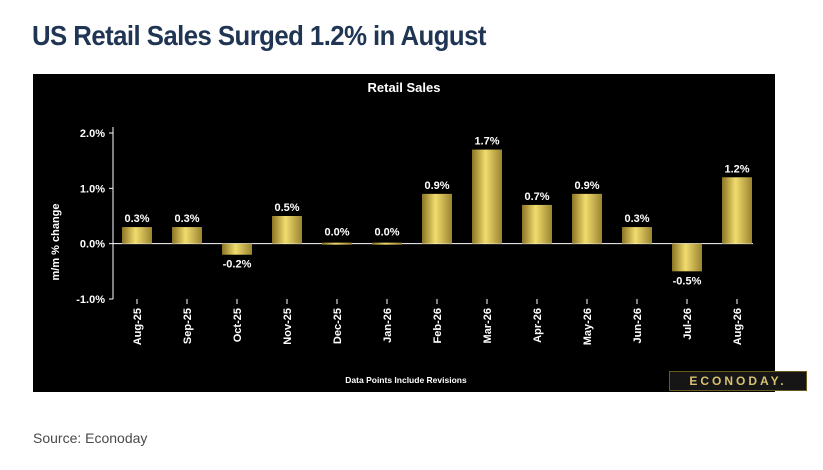 This screenshot has height=470, width=823. I want to click on chart-title: Retail Sales, so click(404, 87).